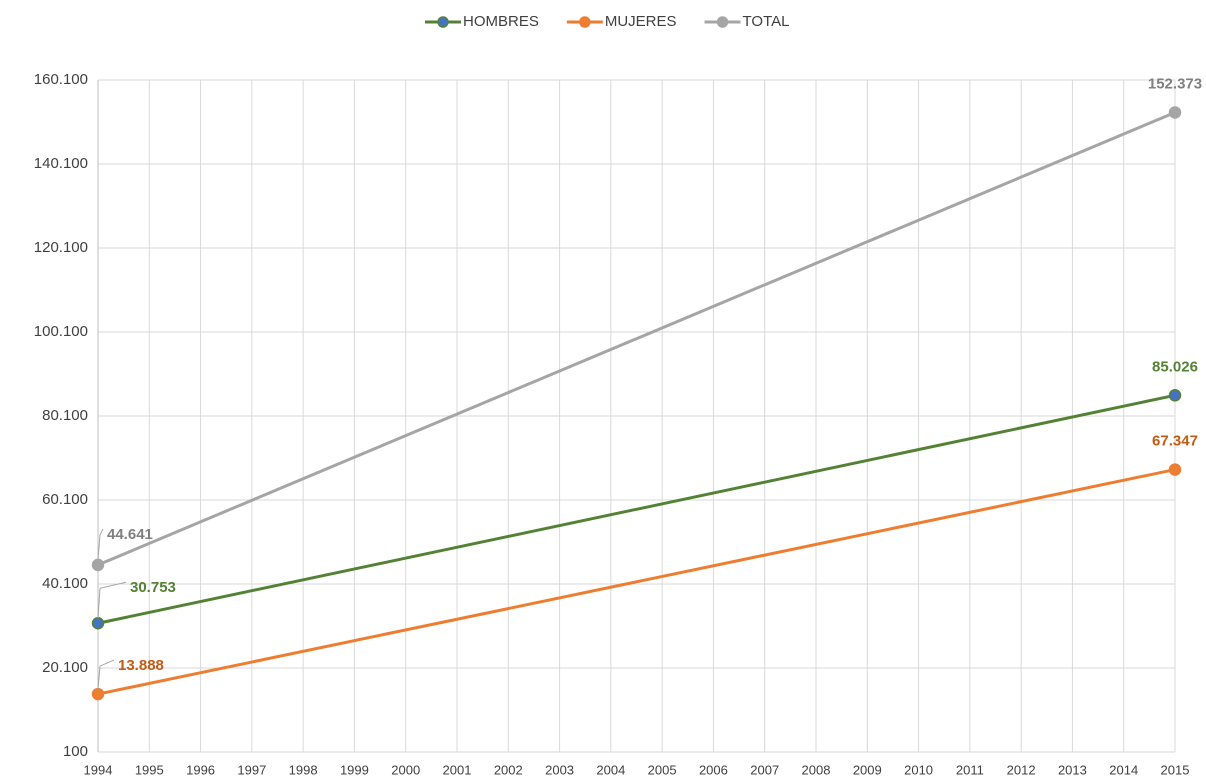 The width and height of the screenshot is (1206, 780). I want to click on x-tick-label: 2002, so click(508, 769).